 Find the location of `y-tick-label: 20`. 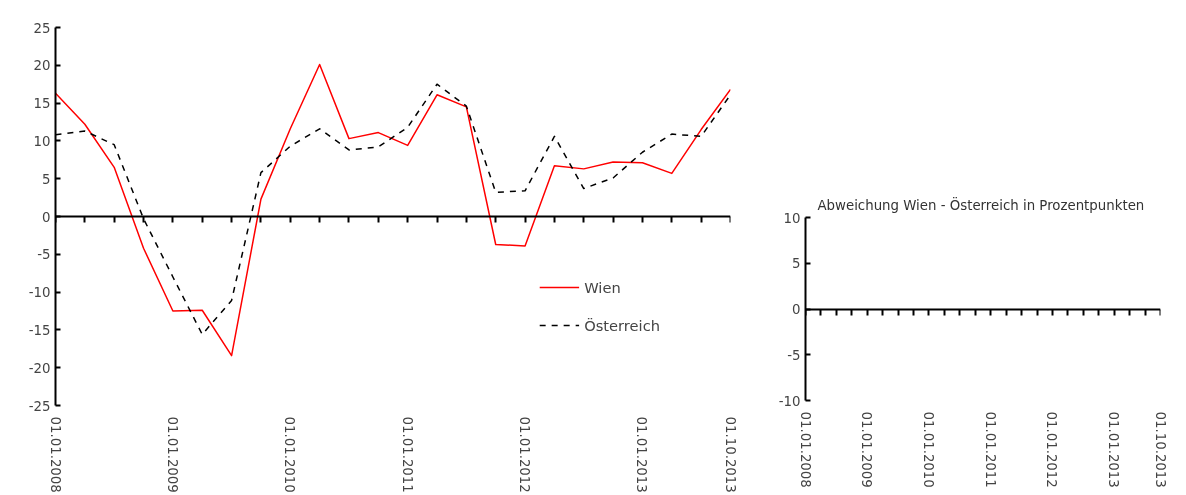

y-tick-label: 20 is located at coordinates (42, 66).